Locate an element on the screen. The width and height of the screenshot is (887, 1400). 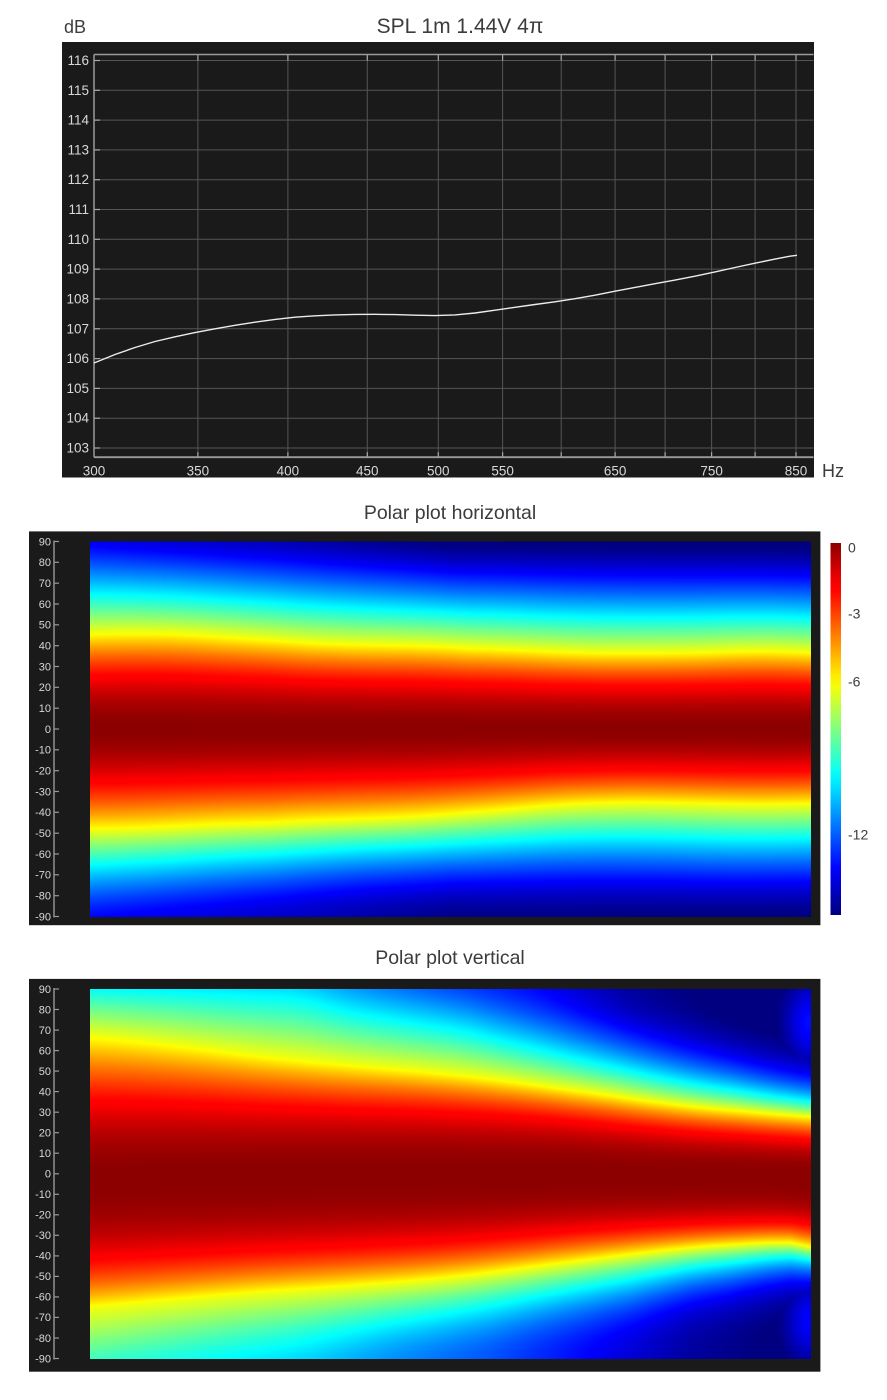
svg-text: 105 is located at coordinates (77, 388).